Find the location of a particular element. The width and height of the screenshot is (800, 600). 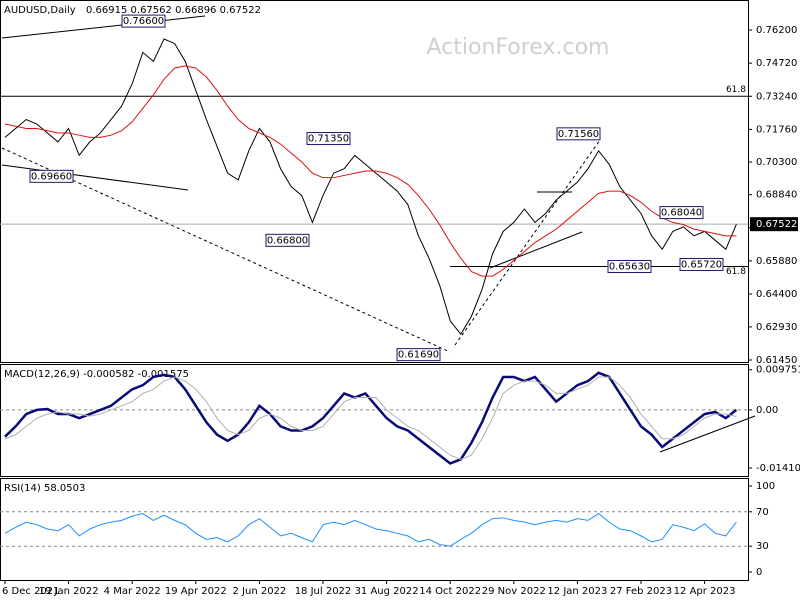

y-tick-label: 30 is located at coordinates (762, 546).